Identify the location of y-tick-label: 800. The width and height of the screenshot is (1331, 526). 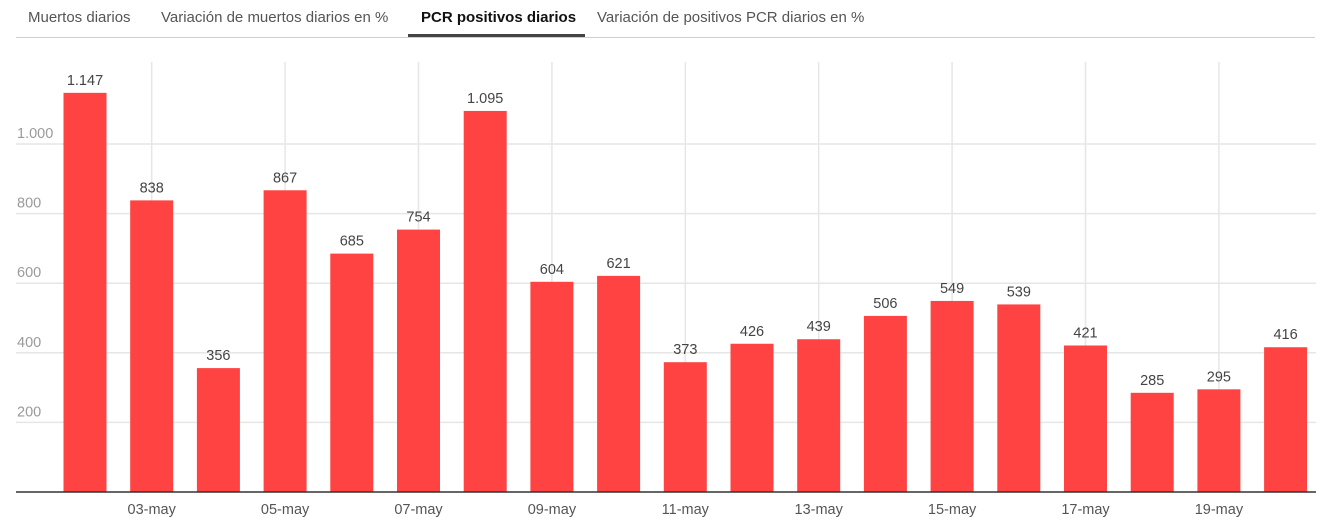
(29, 204).